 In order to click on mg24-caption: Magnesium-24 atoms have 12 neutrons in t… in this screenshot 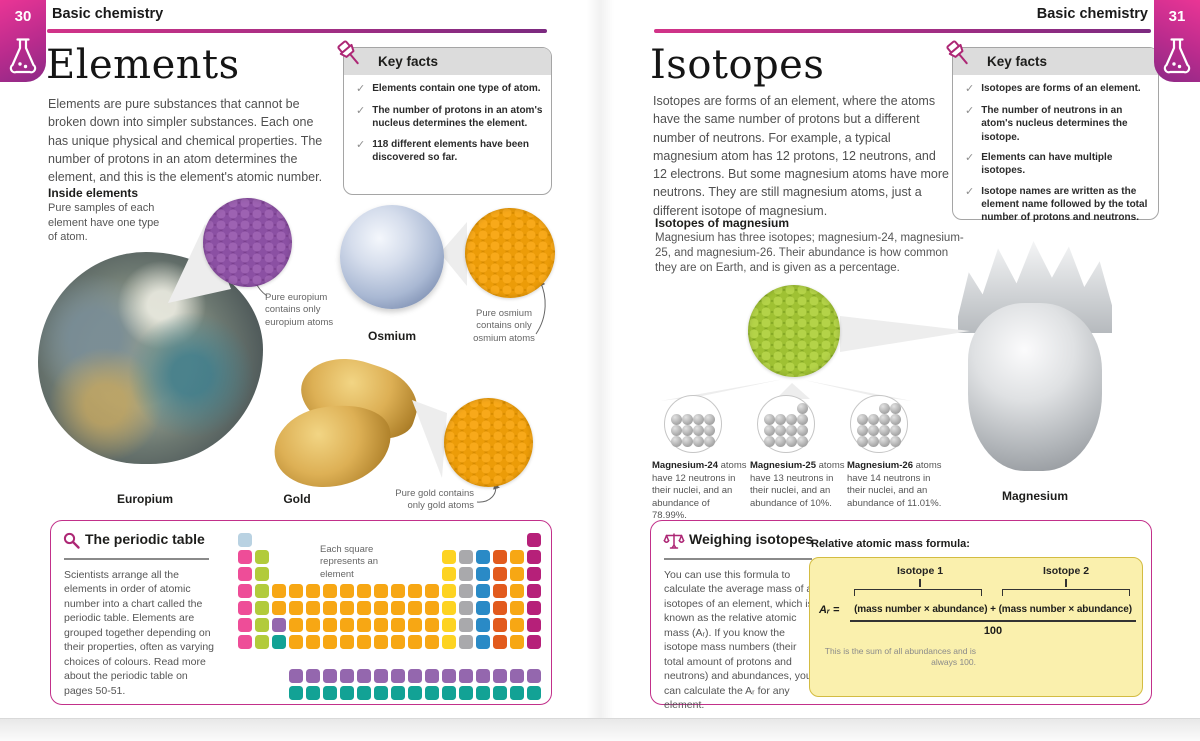, I will do `click(699, 491)`.